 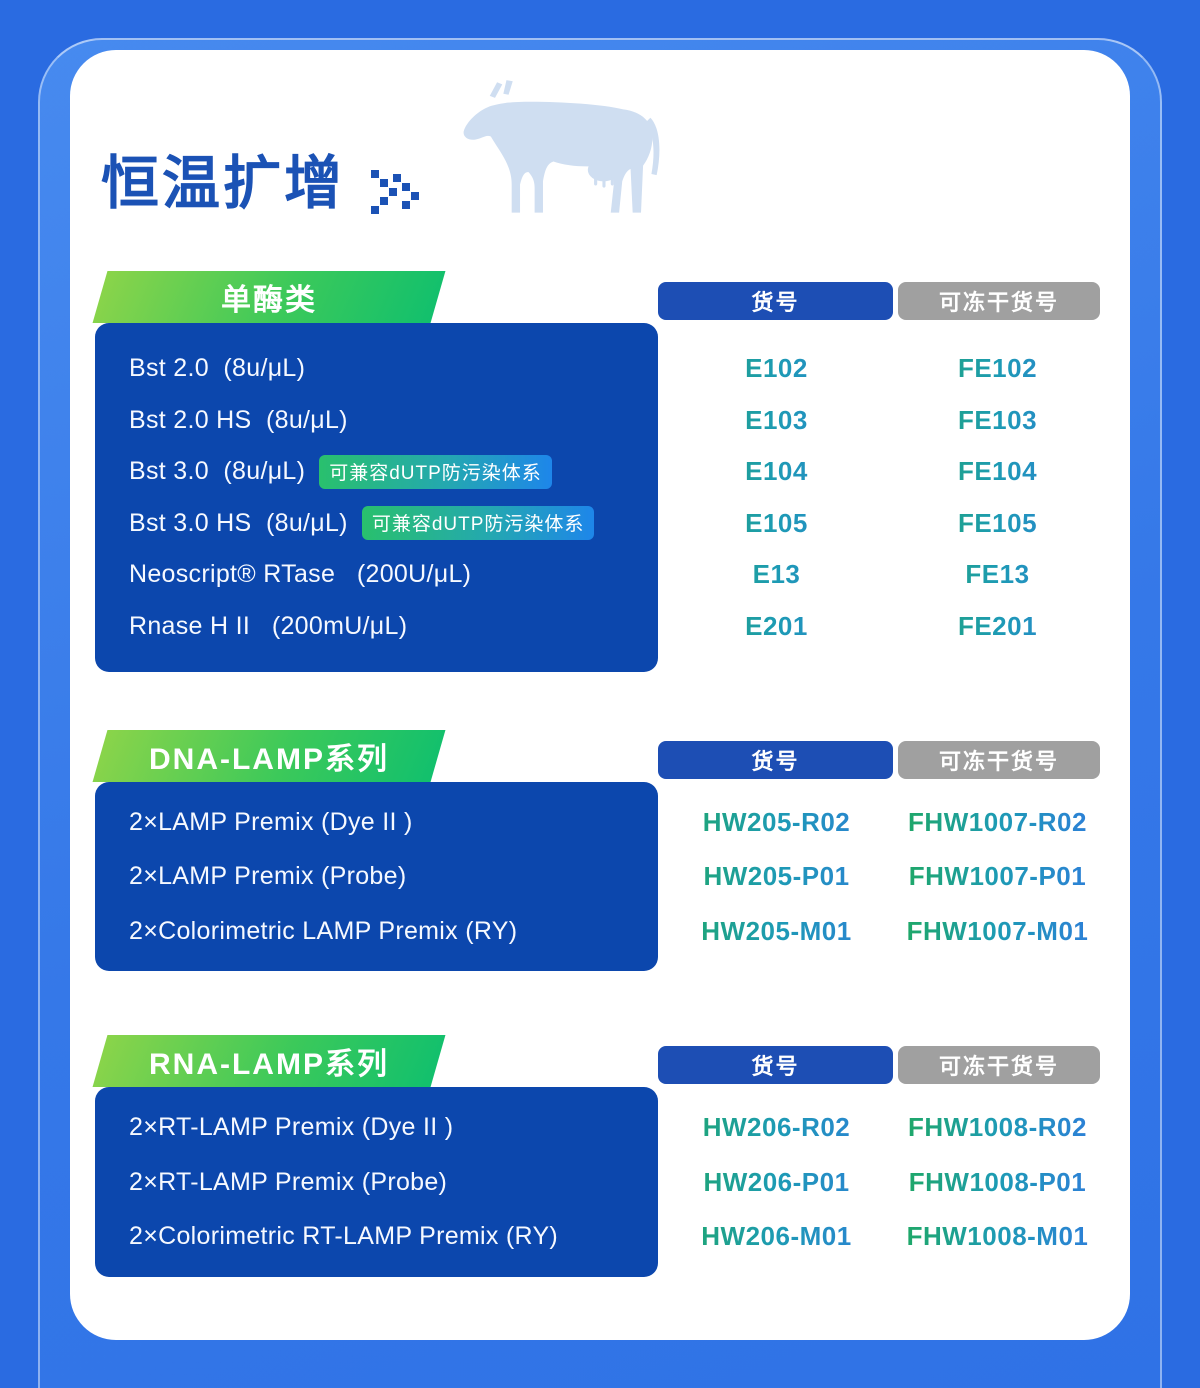 What do you see at coordinates (291, 1127) in the screenshot?
I see `product-name: 2×RT-LAMP Premix (Dye II )` at bounding box center [291, 1127].